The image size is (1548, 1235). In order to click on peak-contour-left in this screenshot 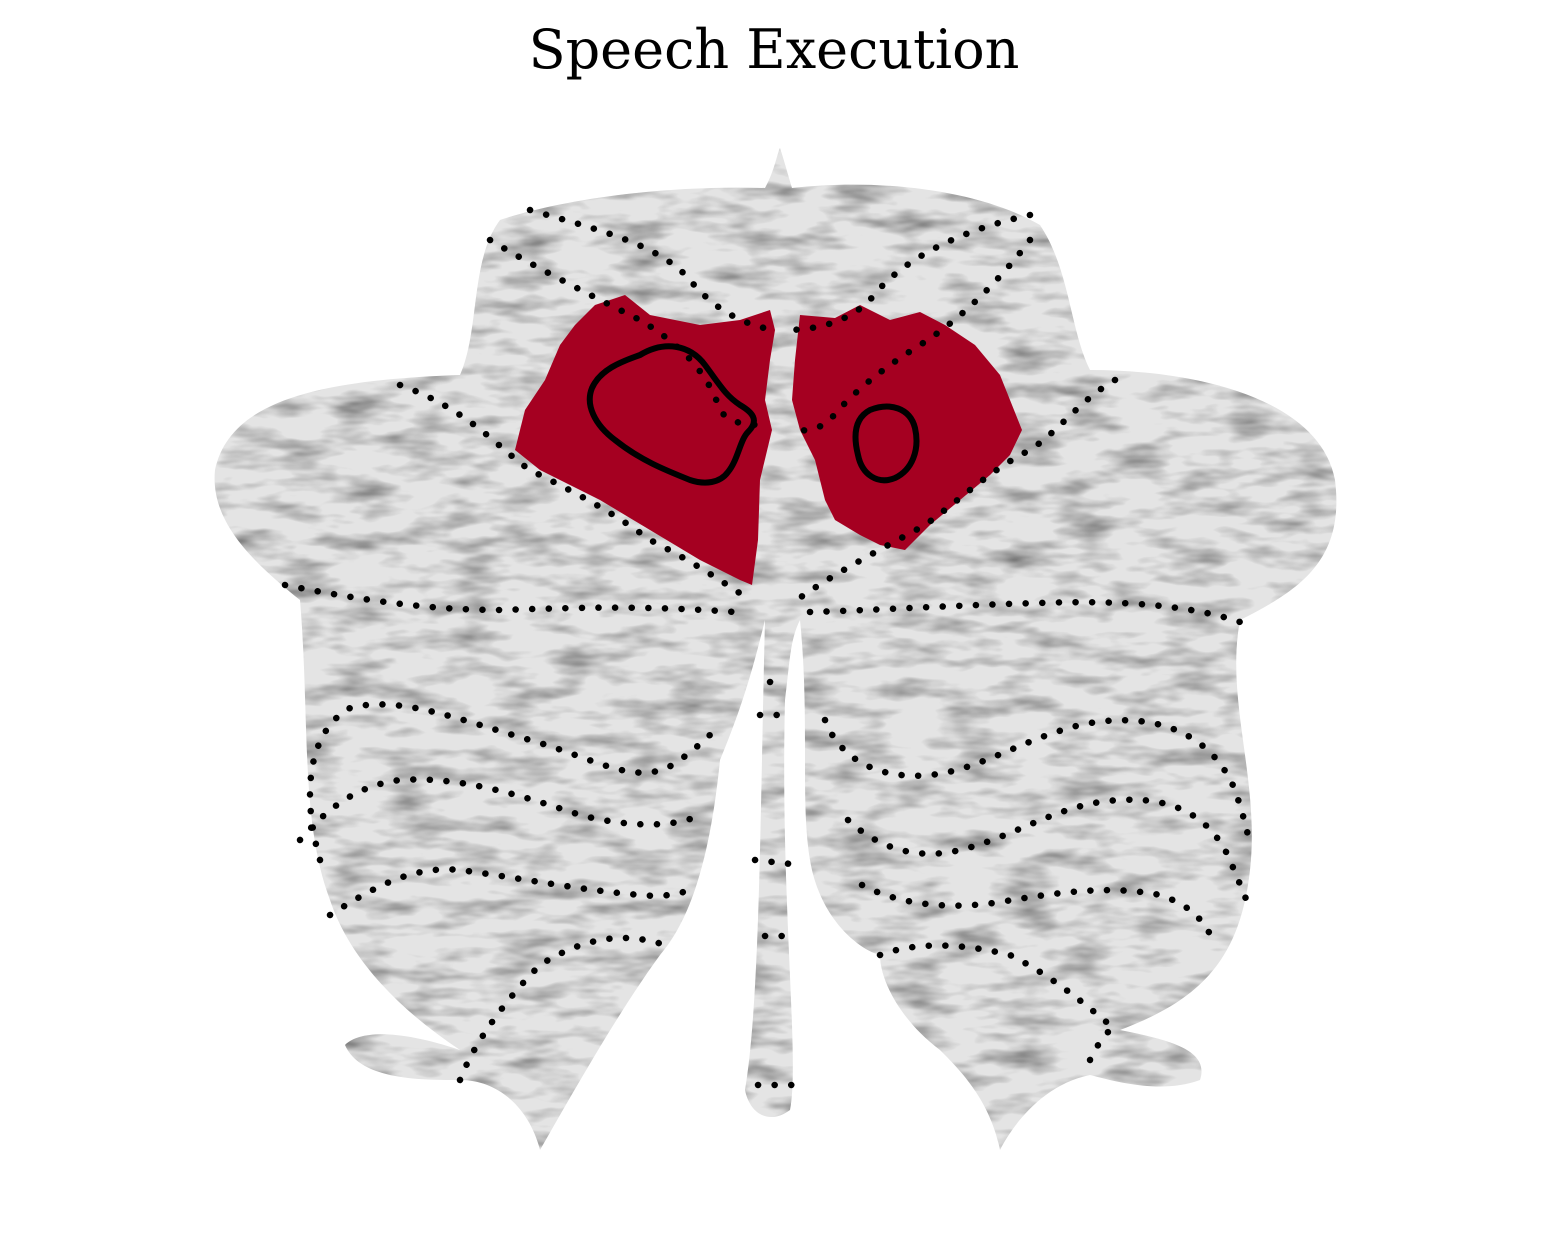, I will do `click(671, 414)`.